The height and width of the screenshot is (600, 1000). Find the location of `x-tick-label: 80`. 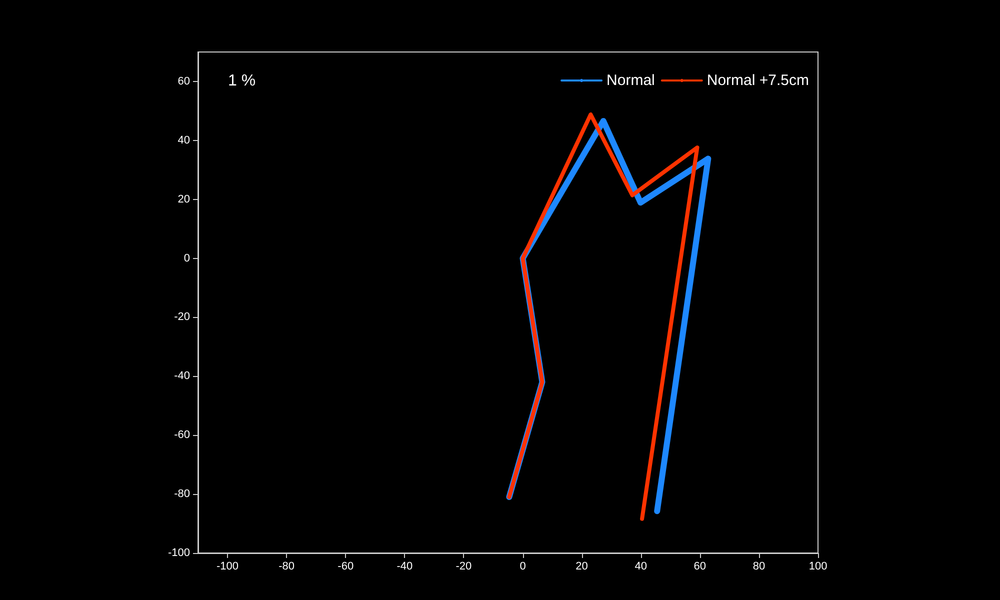

x-tick-label: 80 is located at coordinates (759, 566).